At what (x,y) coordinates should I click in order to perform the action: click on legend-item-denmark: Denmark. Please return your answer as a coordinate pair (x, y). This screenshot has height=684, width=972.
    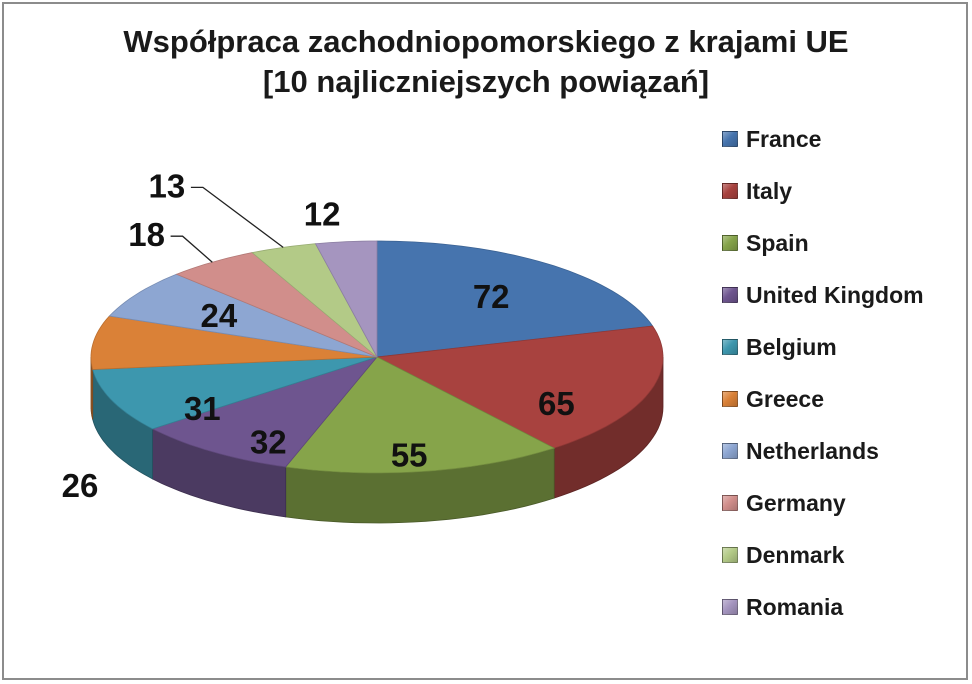
    Looking at the image, I should click on (783, 555).